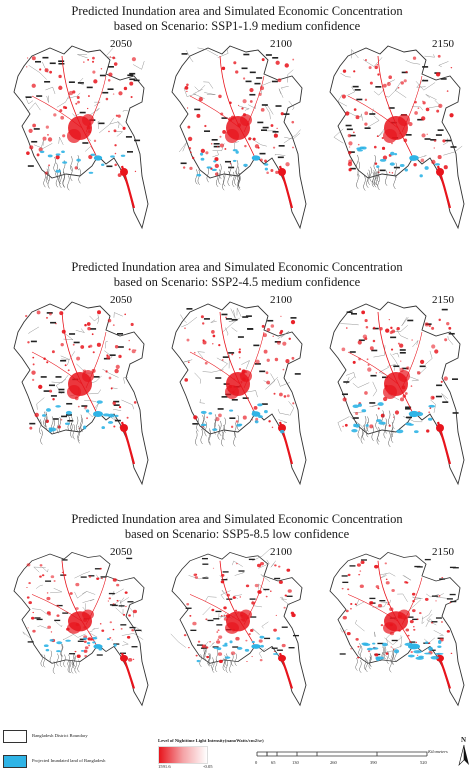 The width and height of the screenshot is (474, 769). What do you see at coordinates (423, 762) in the screenshot?
I see `scale-tick: 520` at bounding box center [423, 762].